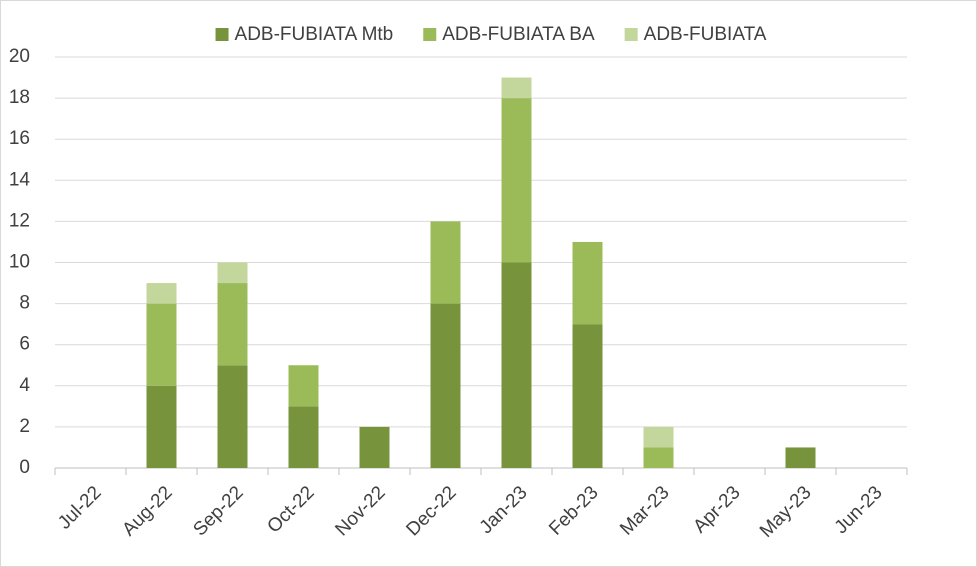 The image size is (977, 567). Describe the element at coordinates (314, 34) in the screenshot. I see `legend-label: ADB-FUBIATA Mtb` at that location.